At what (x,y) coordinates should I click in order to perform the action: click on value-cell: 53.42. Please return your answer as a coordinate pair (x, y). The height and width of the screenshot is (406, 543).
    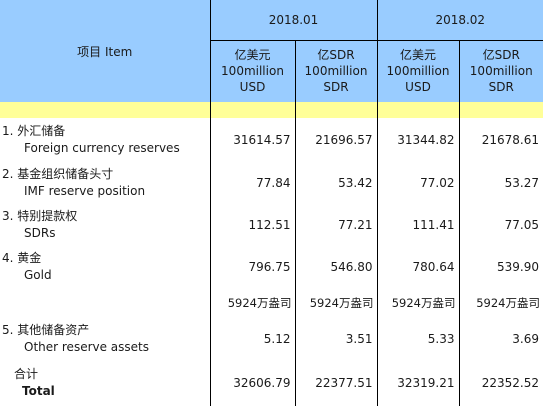
    Looking at the image, I should click on (335, 183).